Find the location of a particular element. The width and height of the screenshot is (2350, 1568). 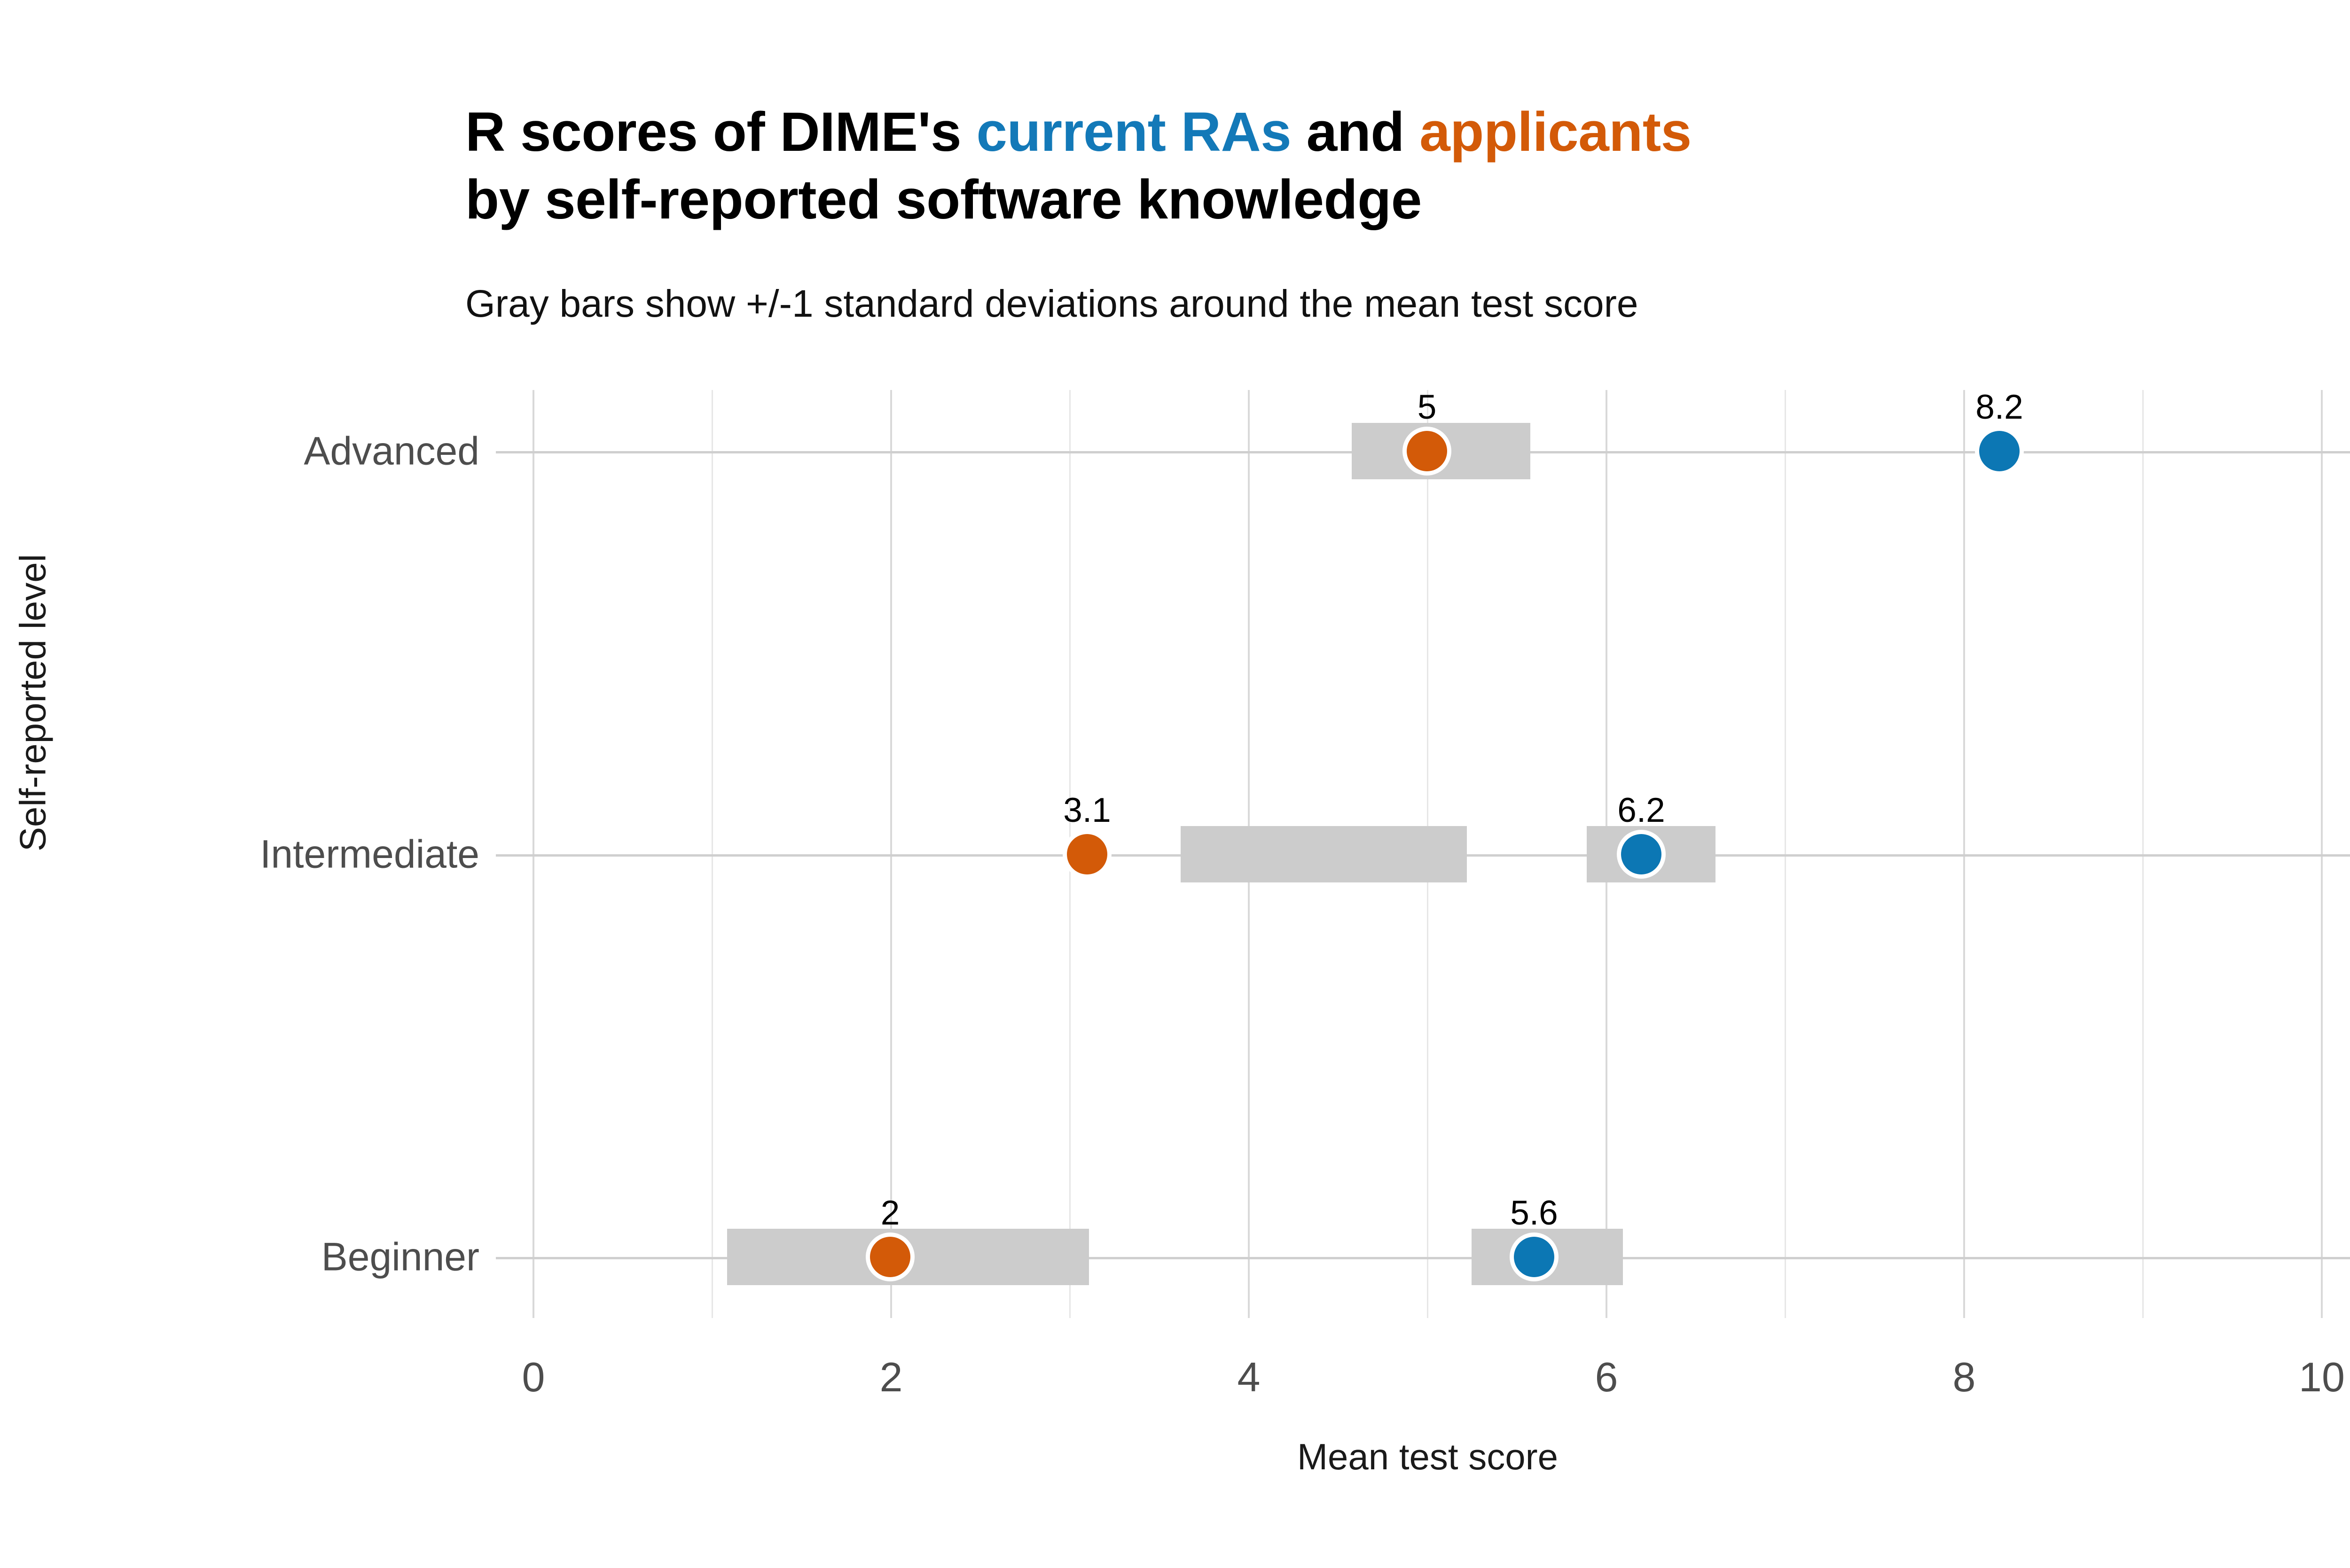

title-segment-plain-2: and is located at coordinates (1355, 132).